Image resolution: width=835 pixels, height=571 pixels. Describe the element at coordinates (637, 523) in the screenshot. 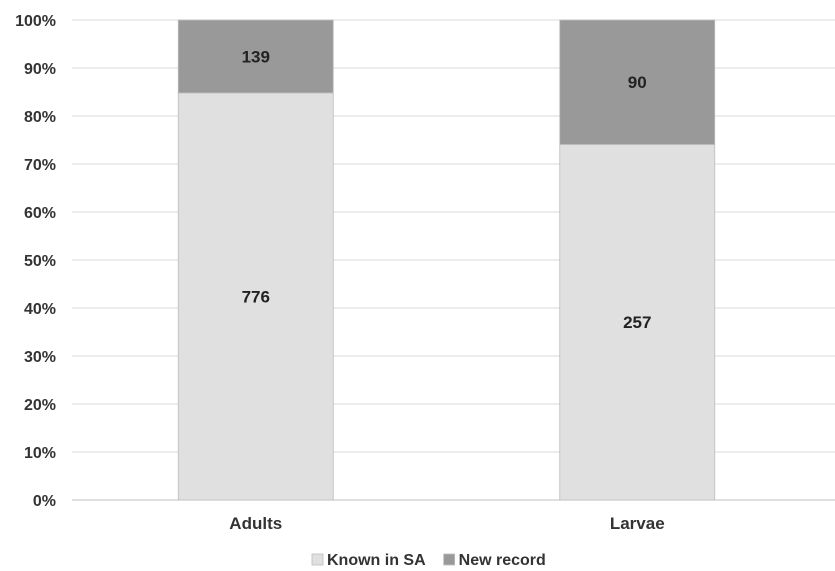

I see `x-category-label: Larvae` at that location.